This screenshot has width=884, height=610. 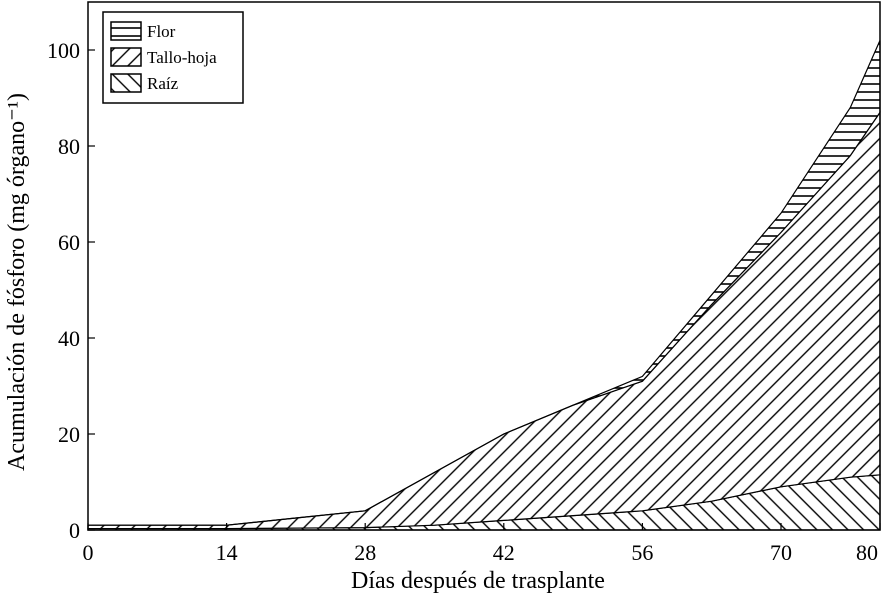 What do you see at coordinates (69, 434) in the screenshot?
I see `y-tick-label: 20` at bounding box center [69, 434].